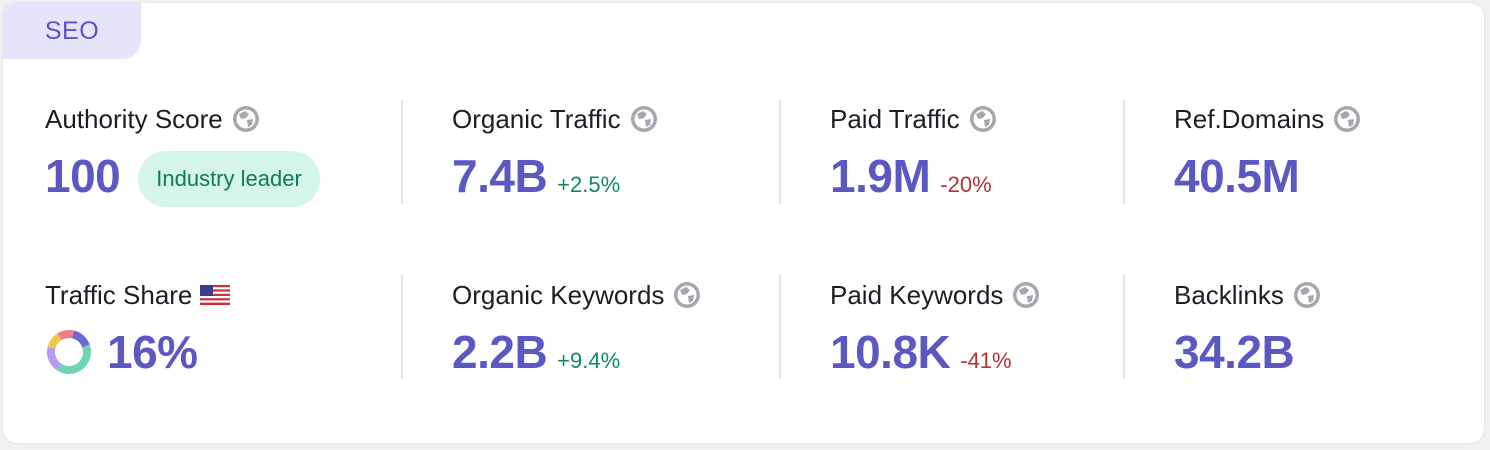 Image resolution: width=1490 pixels, height=450 pixels. What do you see at coordinates (72, 31) in the screenshot?
I see `seo-tab: SEO` at bounding box center [72, 31].